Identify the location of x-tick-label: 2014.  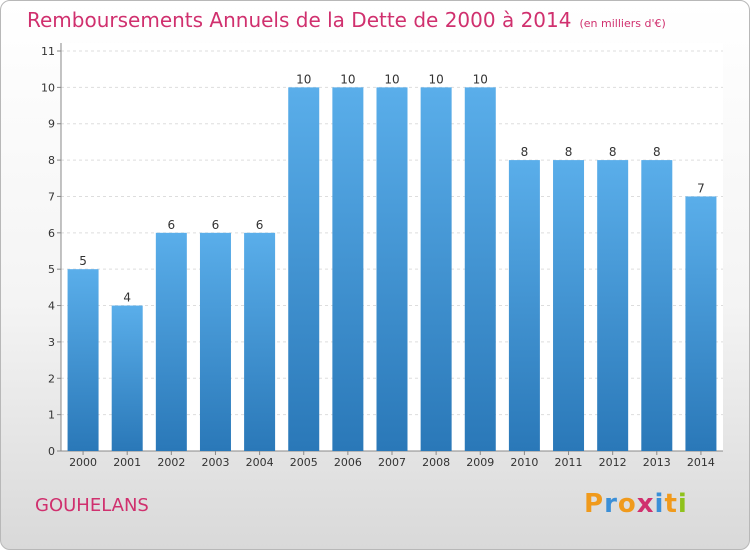
(701, 462).